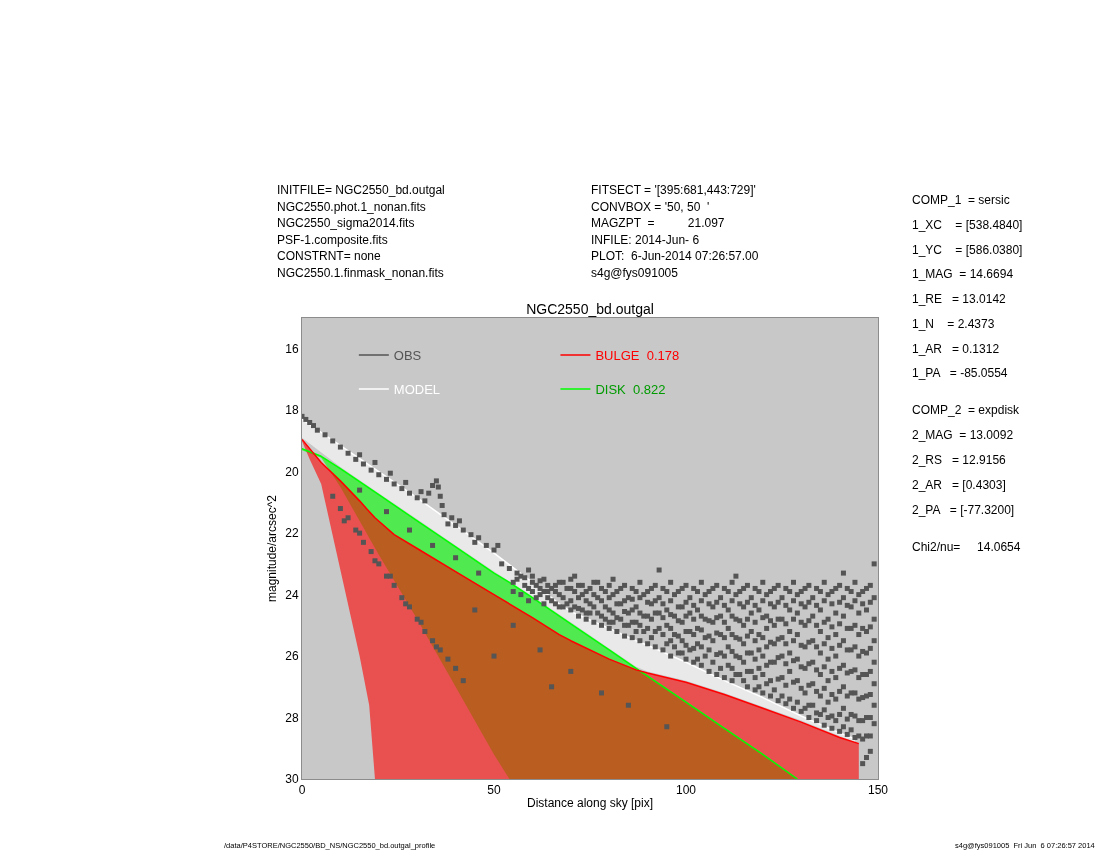 This screenshot has width=1100, height=850. What do you see at coordinates (590, 309) in the screenshot?
I see `chart-title: NGC2550_bd.outgal` at bounding box center [590, 309].